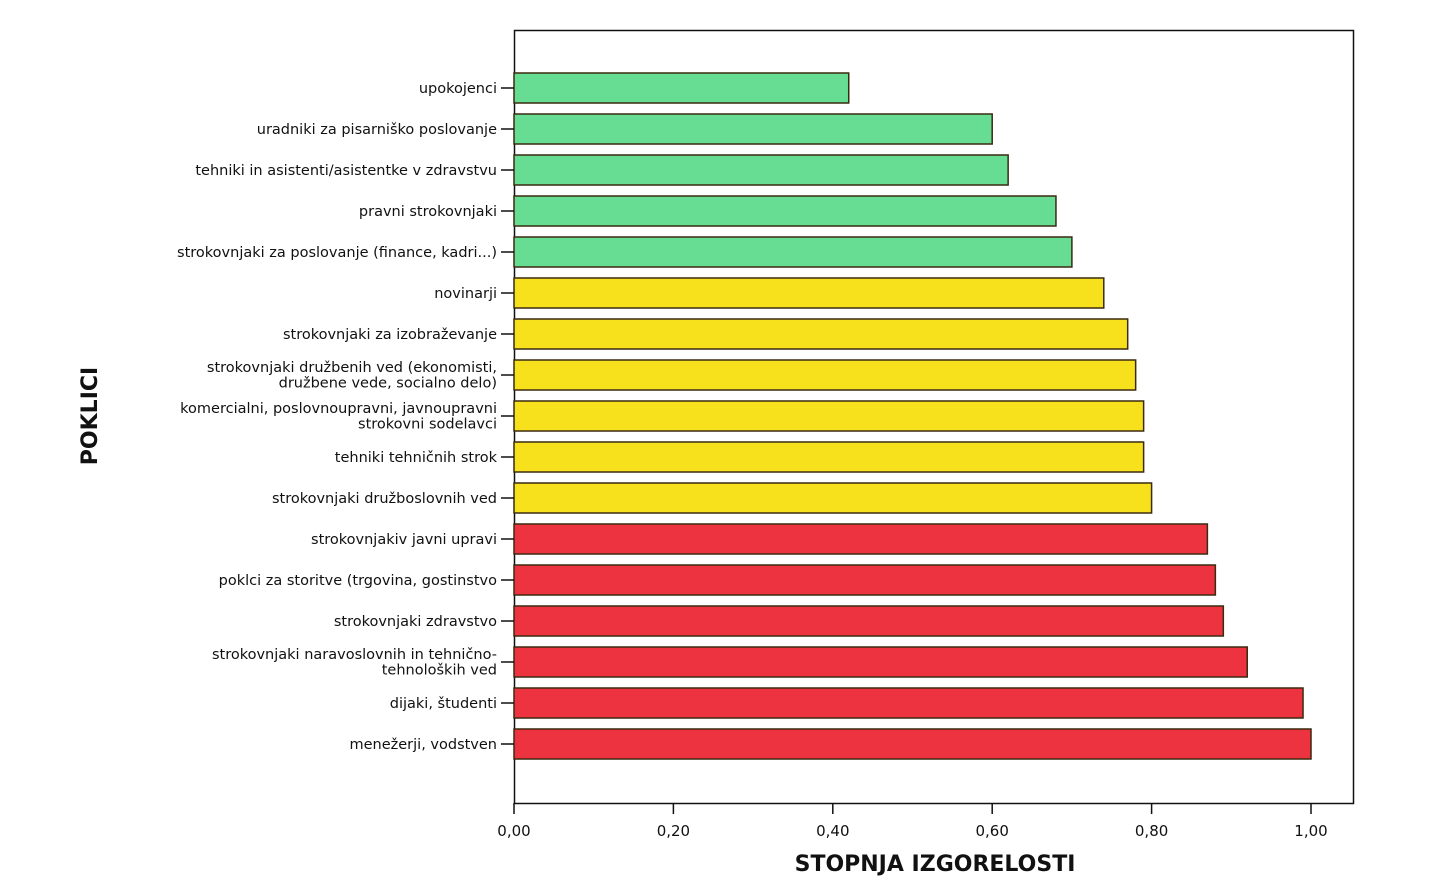 The height and width of the screenshot is (895, 1443). I want to click on x-tick-label: 0,00, so click(513, 831).